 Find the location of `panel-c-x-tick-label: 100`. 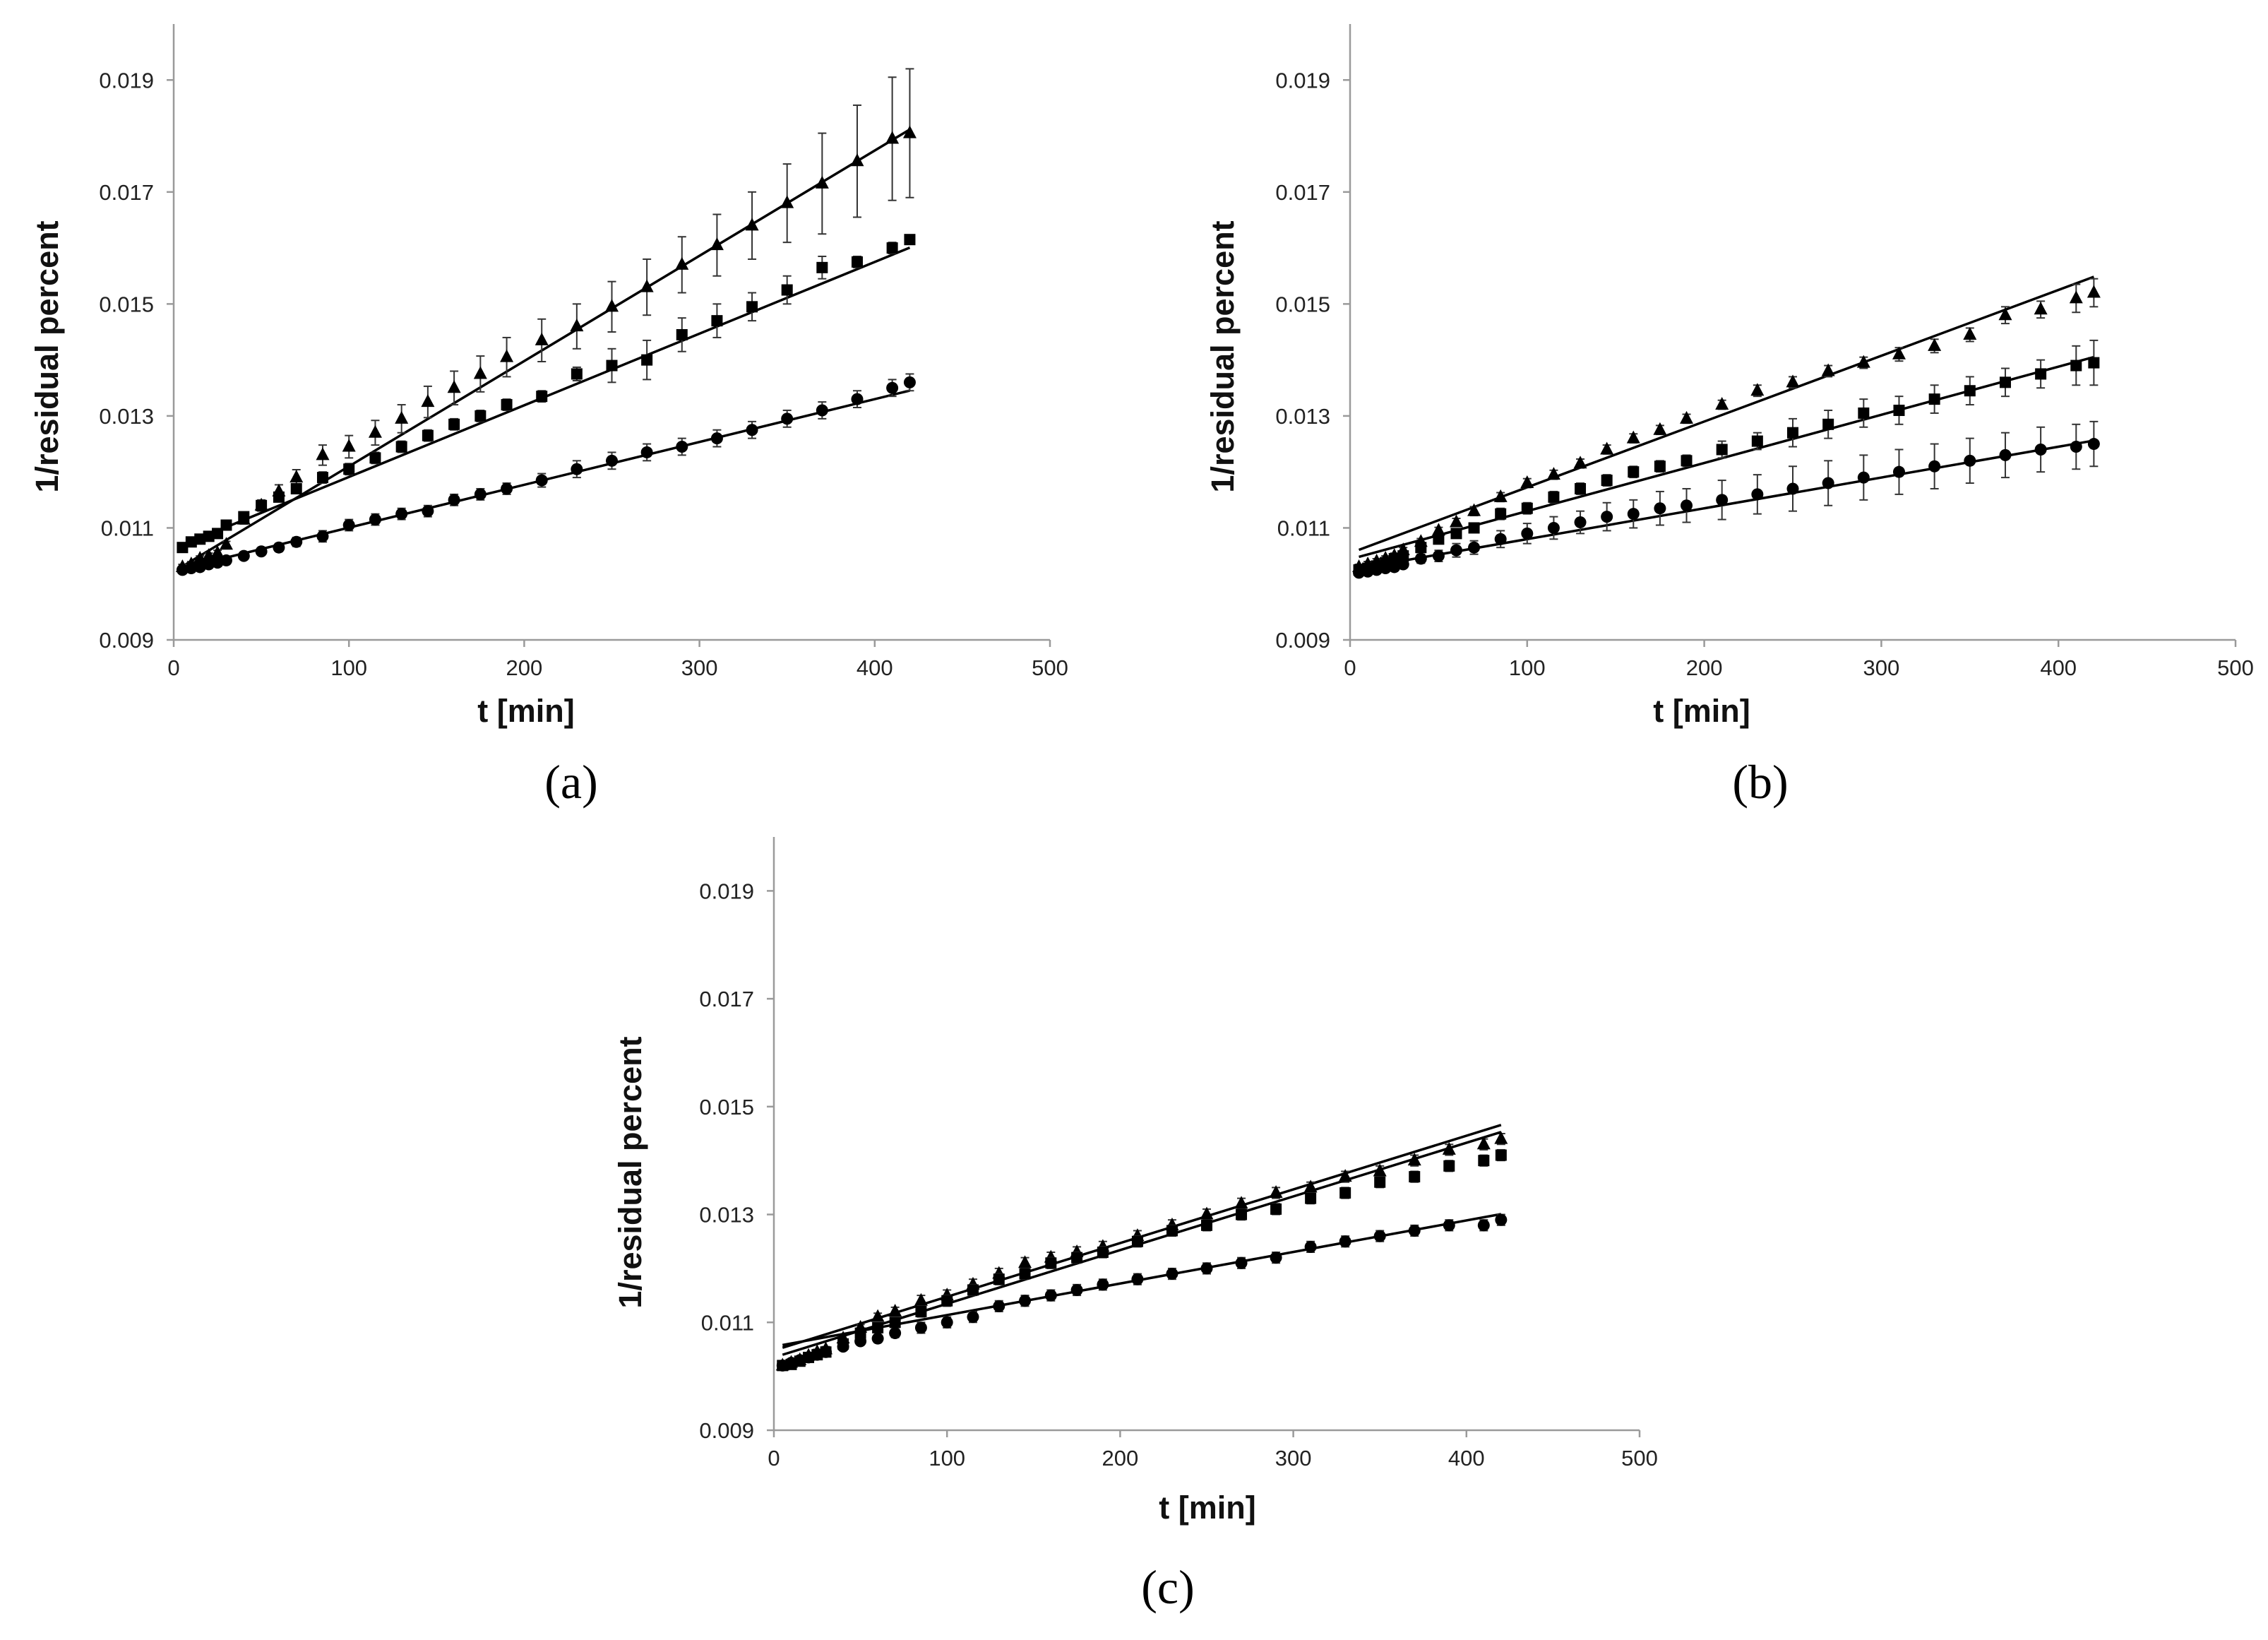

panel-c-x-tick-label: 100 is located at coordinates (947, 1458).